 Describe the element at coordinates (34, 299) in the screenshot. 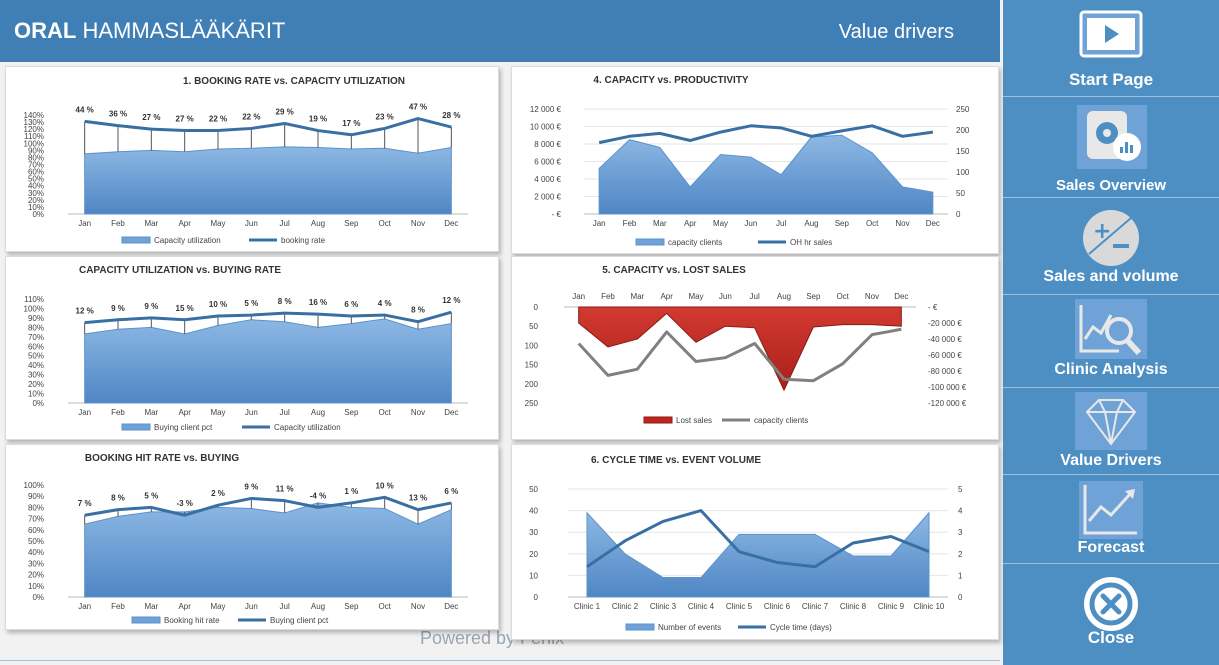

I see `y-tick-label: 110%` at that location.